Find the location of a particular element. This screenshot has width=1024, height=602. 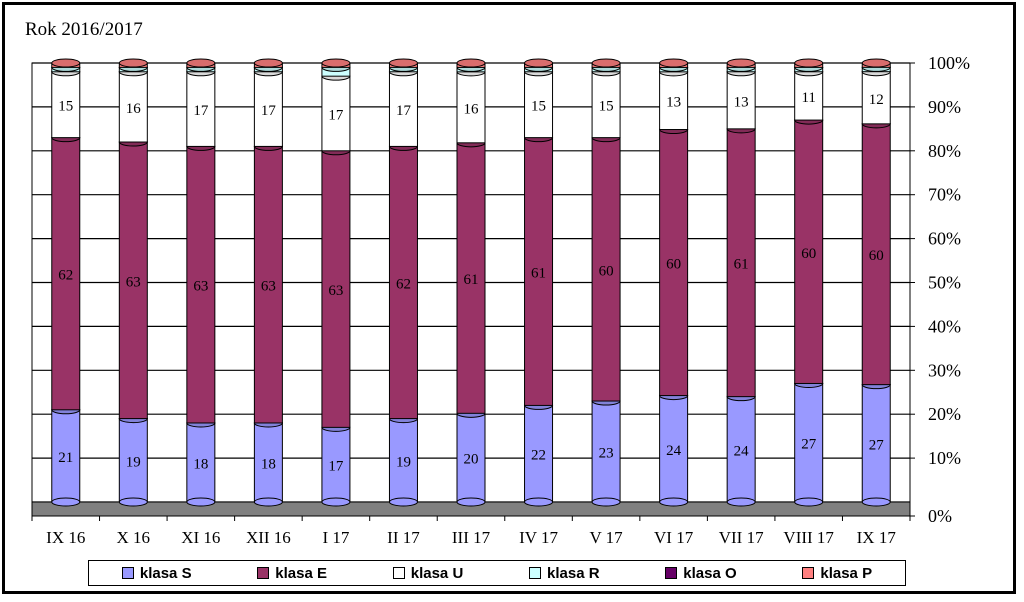

x-tick-label: VIII 17 is located at coordinates (808, 537).